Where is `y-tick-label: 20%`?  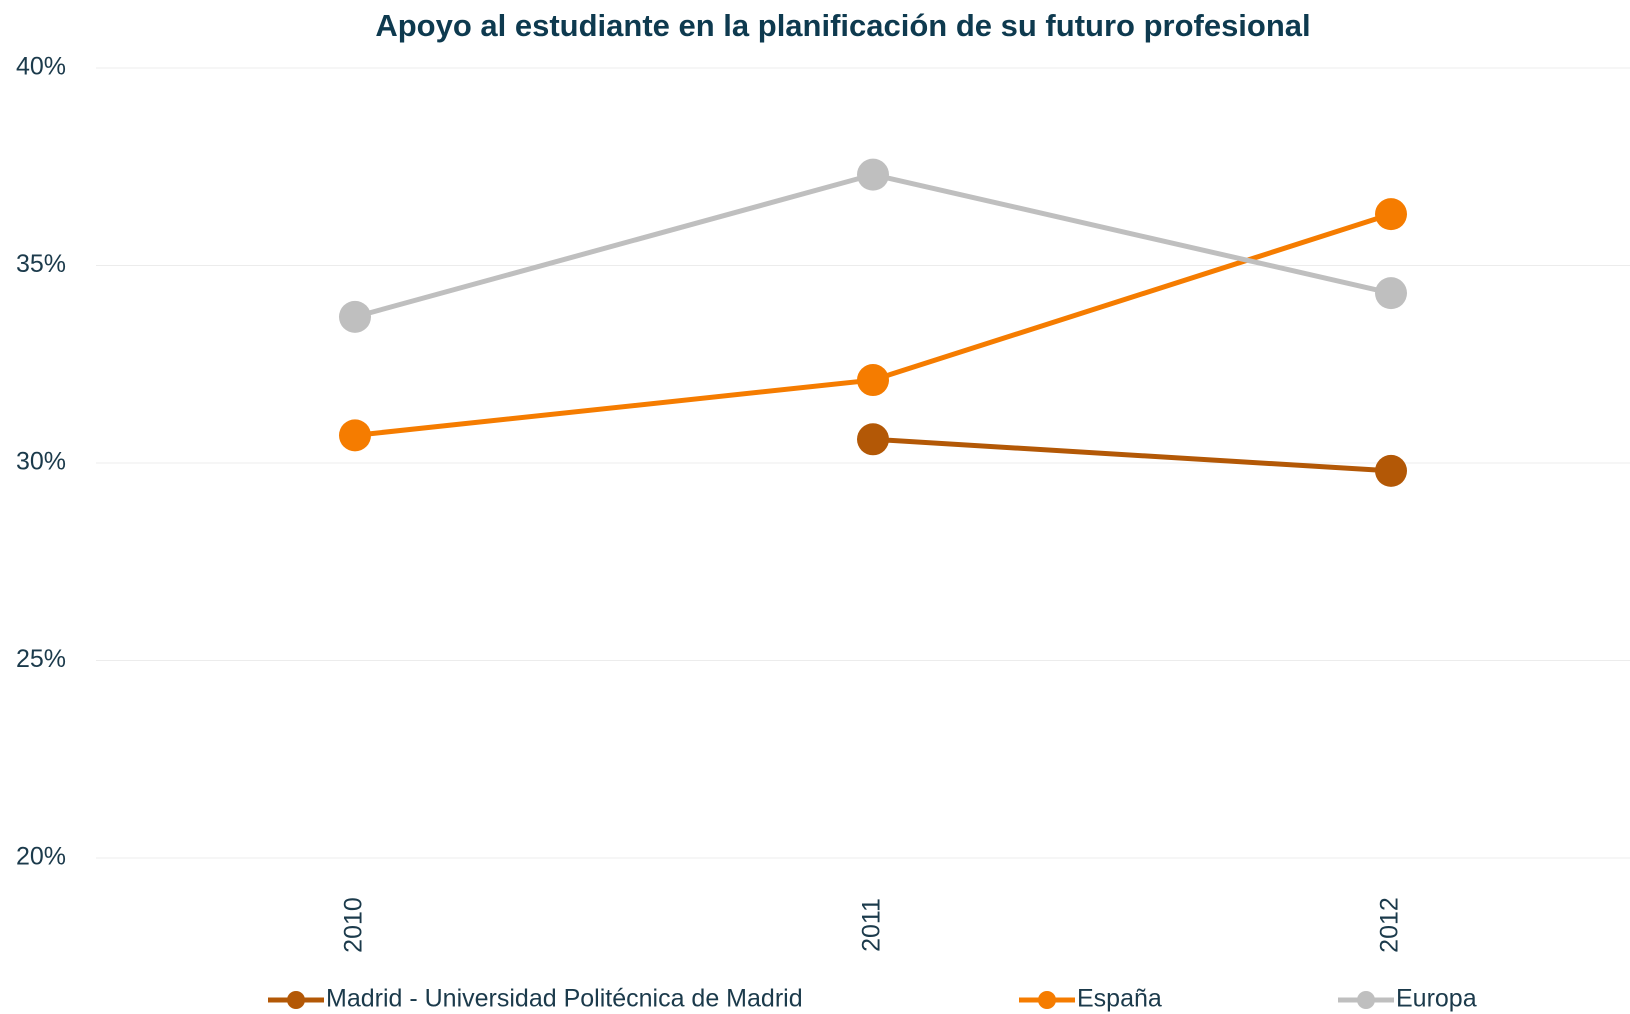 y-tick-label: 20% is located at coordinates (41, 857).